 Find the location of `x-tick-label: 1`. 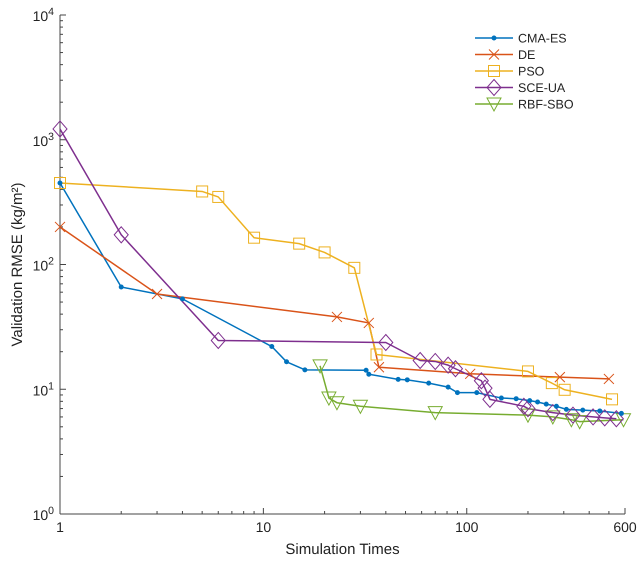

x-tick-label: 1 is located at coordinates (60, 527).